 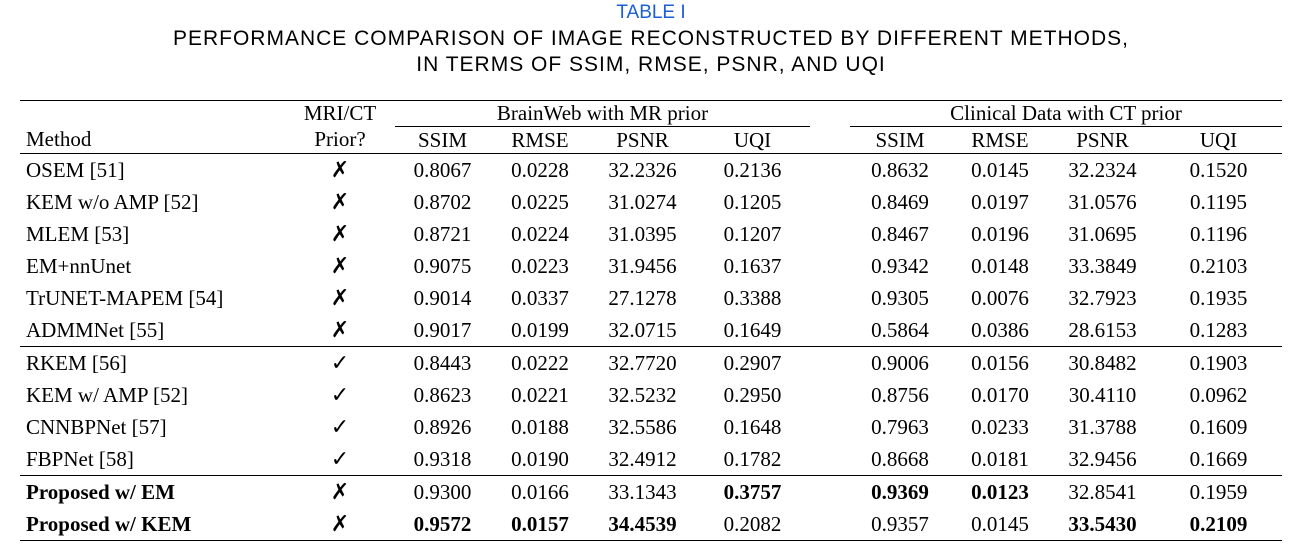 What do you see at coordinates (1218, 523) in the screenshot?
I see `metric-value: 0.2109` at bounding box center [1218, 523].